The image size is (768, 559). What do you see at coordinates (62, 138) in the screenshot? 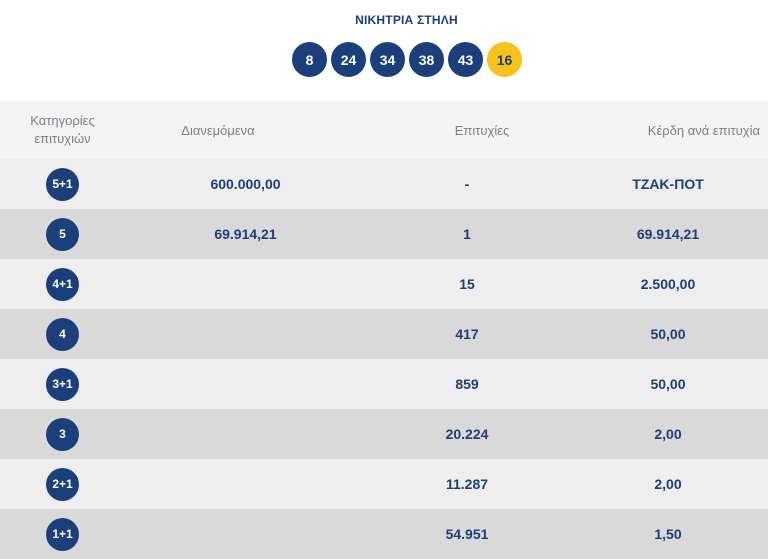
I see `header-category-line2: επιτυχιών` at bounding box center [62, 138].